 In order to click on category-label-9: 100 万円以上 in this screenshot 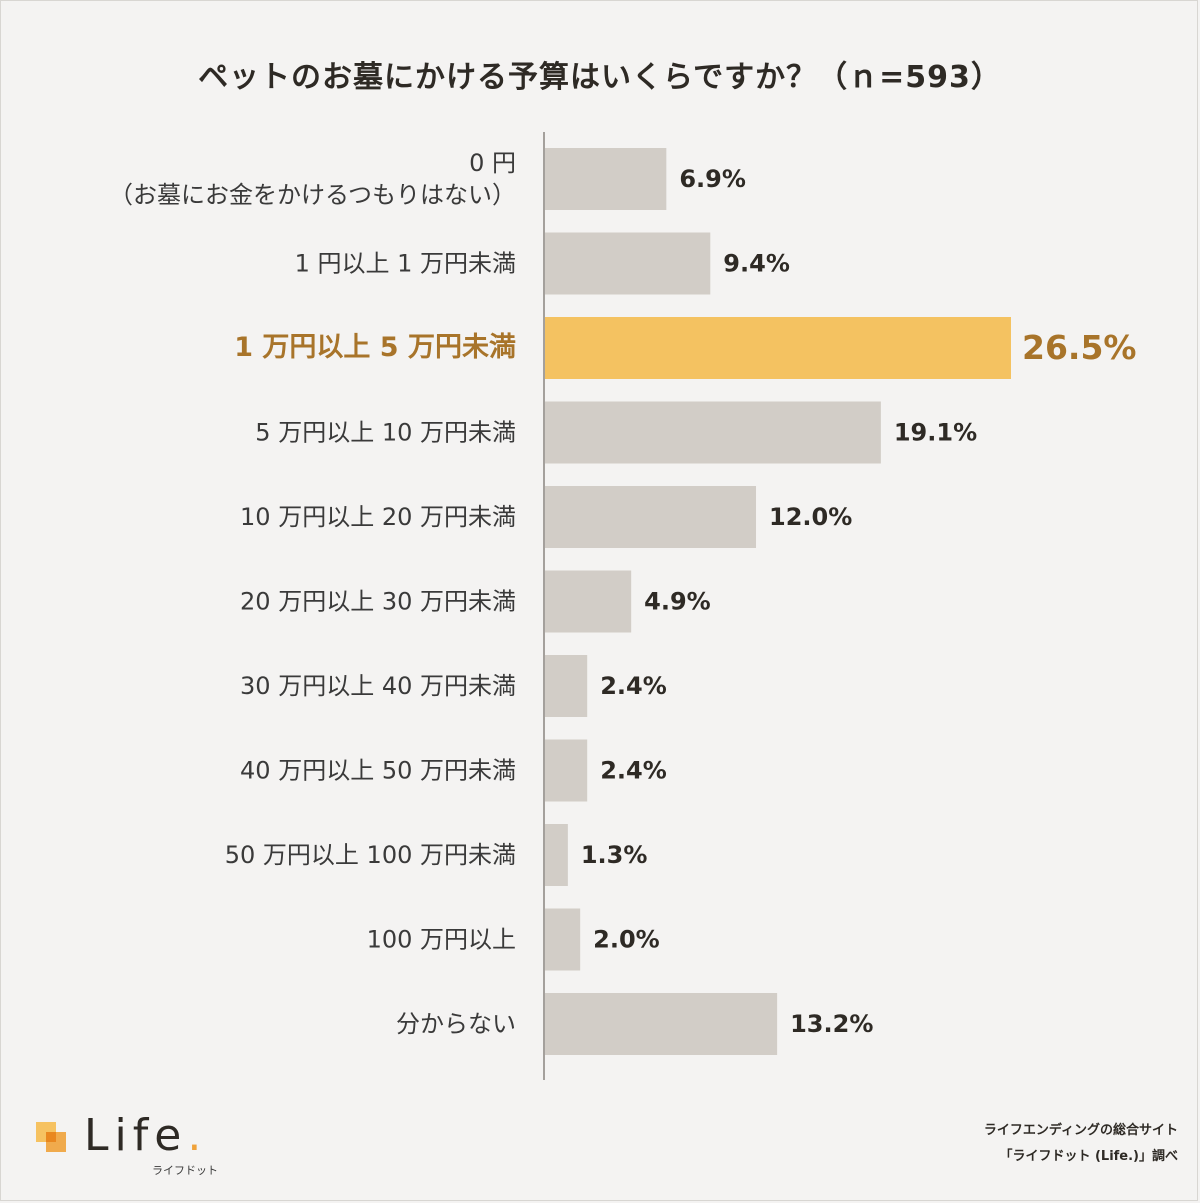, I will do `click(441, 940)`.